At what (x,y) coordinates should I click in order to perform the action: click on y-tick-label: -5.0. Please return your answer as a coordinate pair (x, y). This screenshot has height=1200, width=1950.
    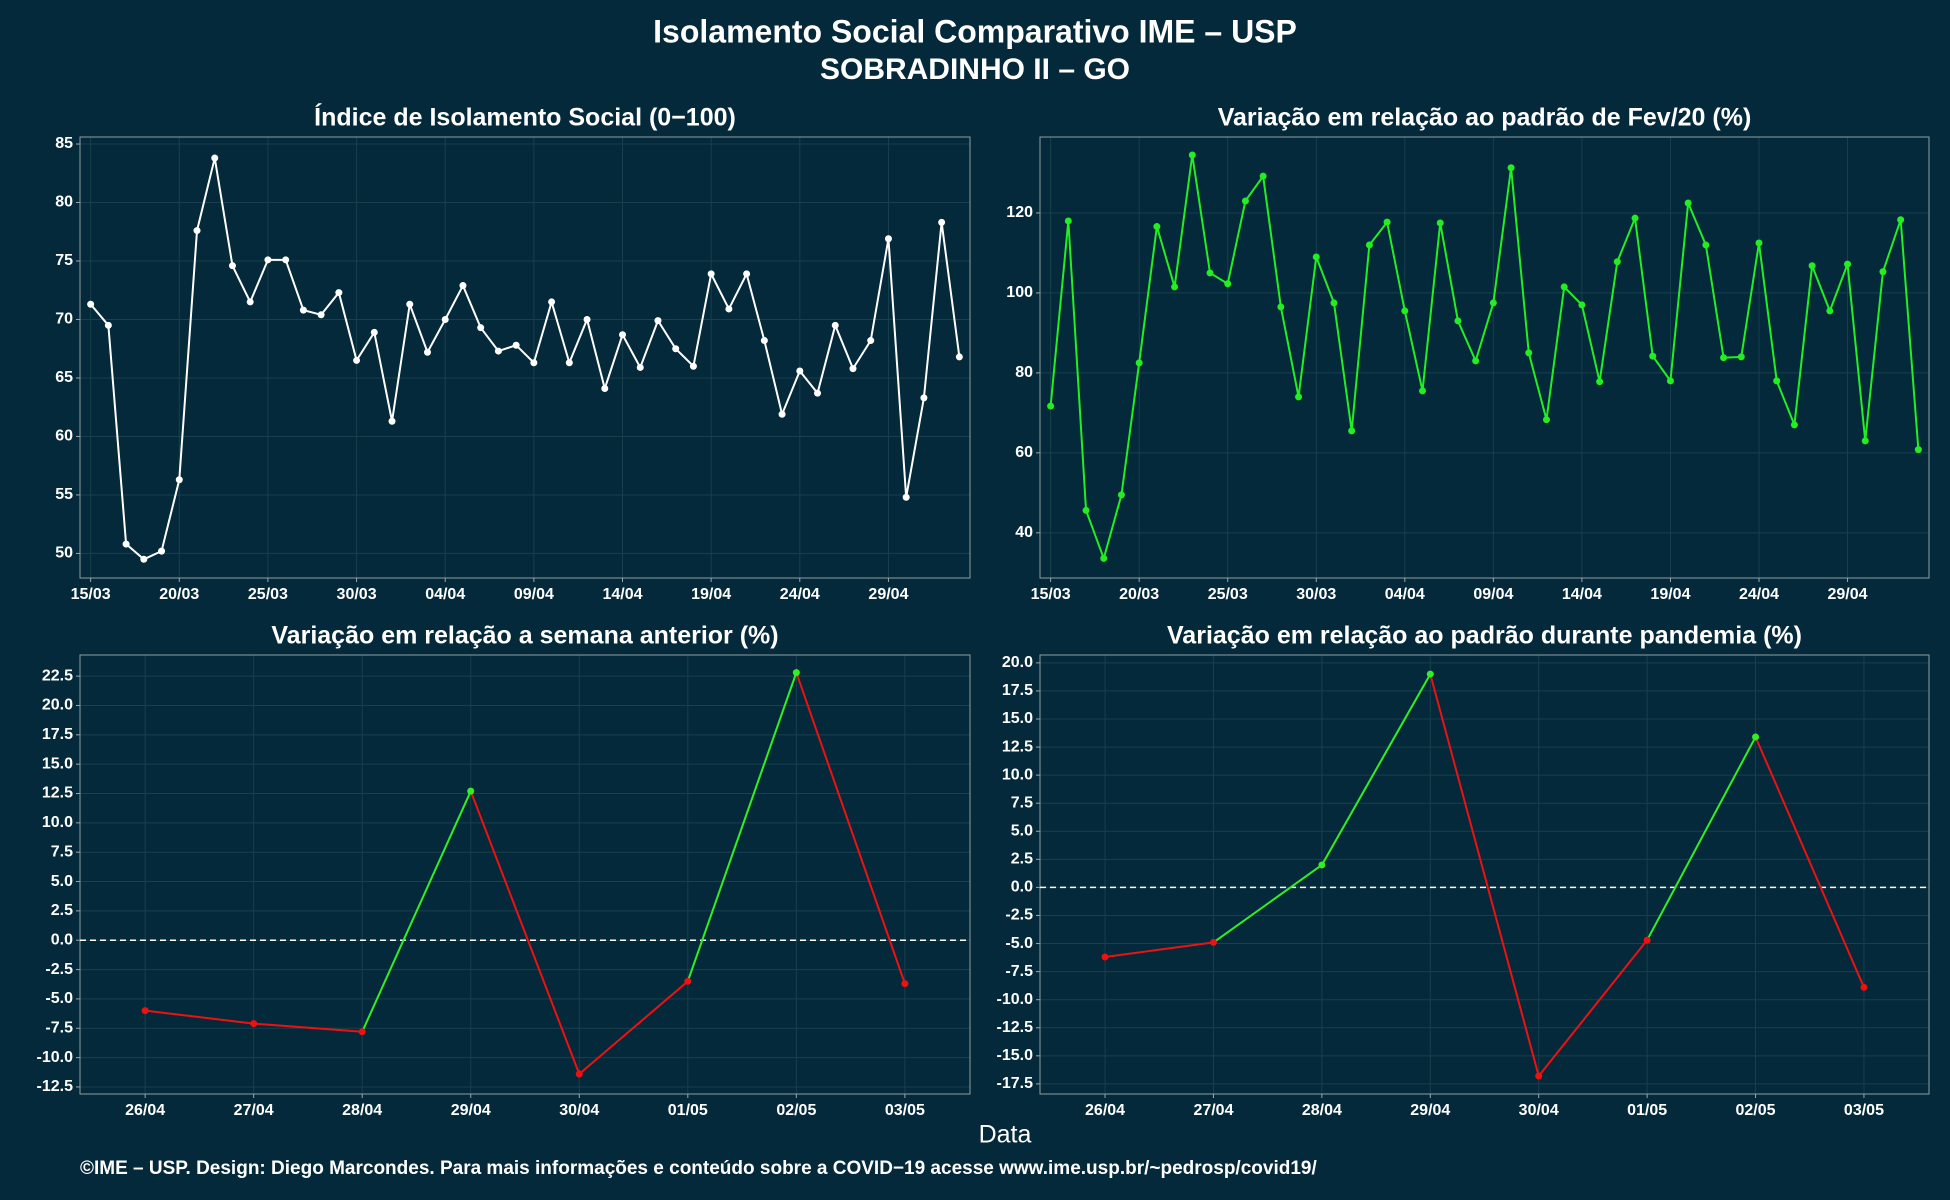
    Looking at the image, I should click on (59, 998).